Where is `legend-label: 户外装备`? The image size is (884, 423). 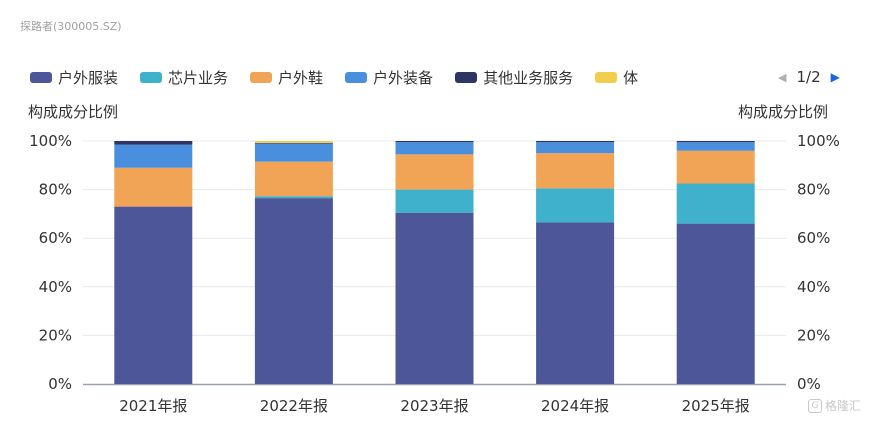
legend-label: 户外装备 is located at coordinates (403, 77).